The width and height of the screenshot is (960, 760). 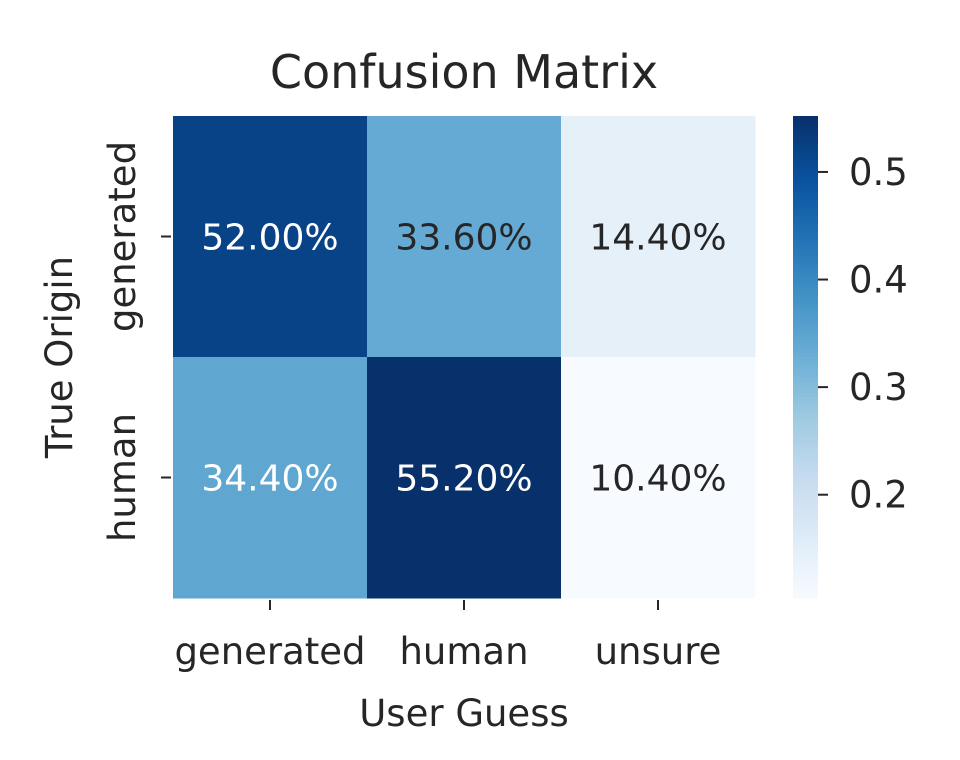 What do you see at coordinates (463, 651) in the screenshot?
I see `x-tick-label: human` at bounding box center [463, 651].